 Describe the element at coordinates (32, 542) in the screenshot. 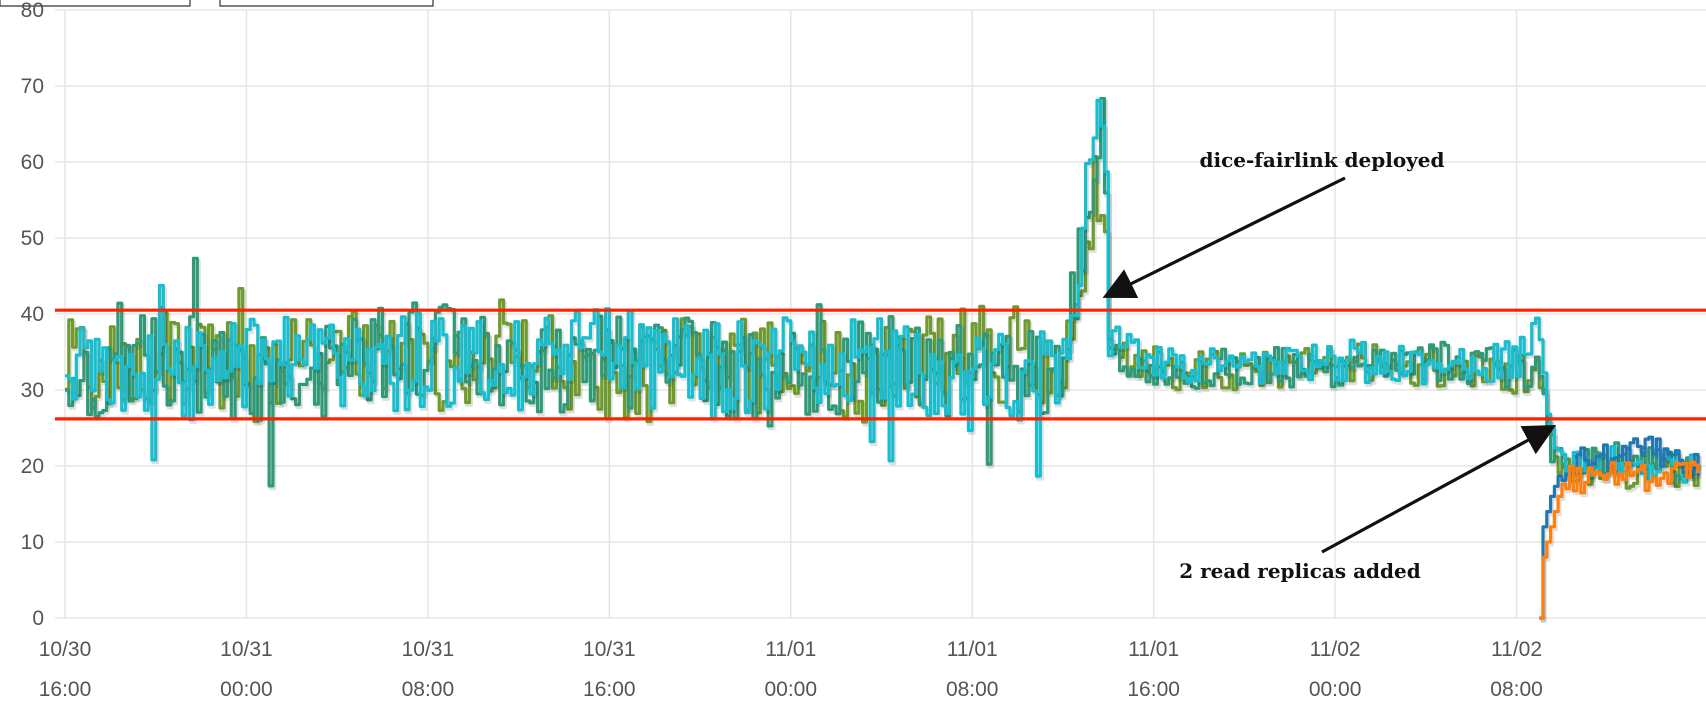

I see `y-tick-label: 10` at that location.